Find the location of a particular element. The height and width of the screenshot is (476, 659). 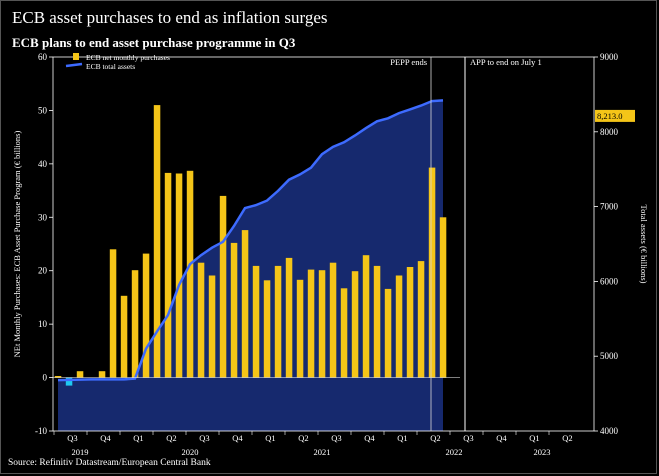

last-value-box is located at coordinates (615, 115).